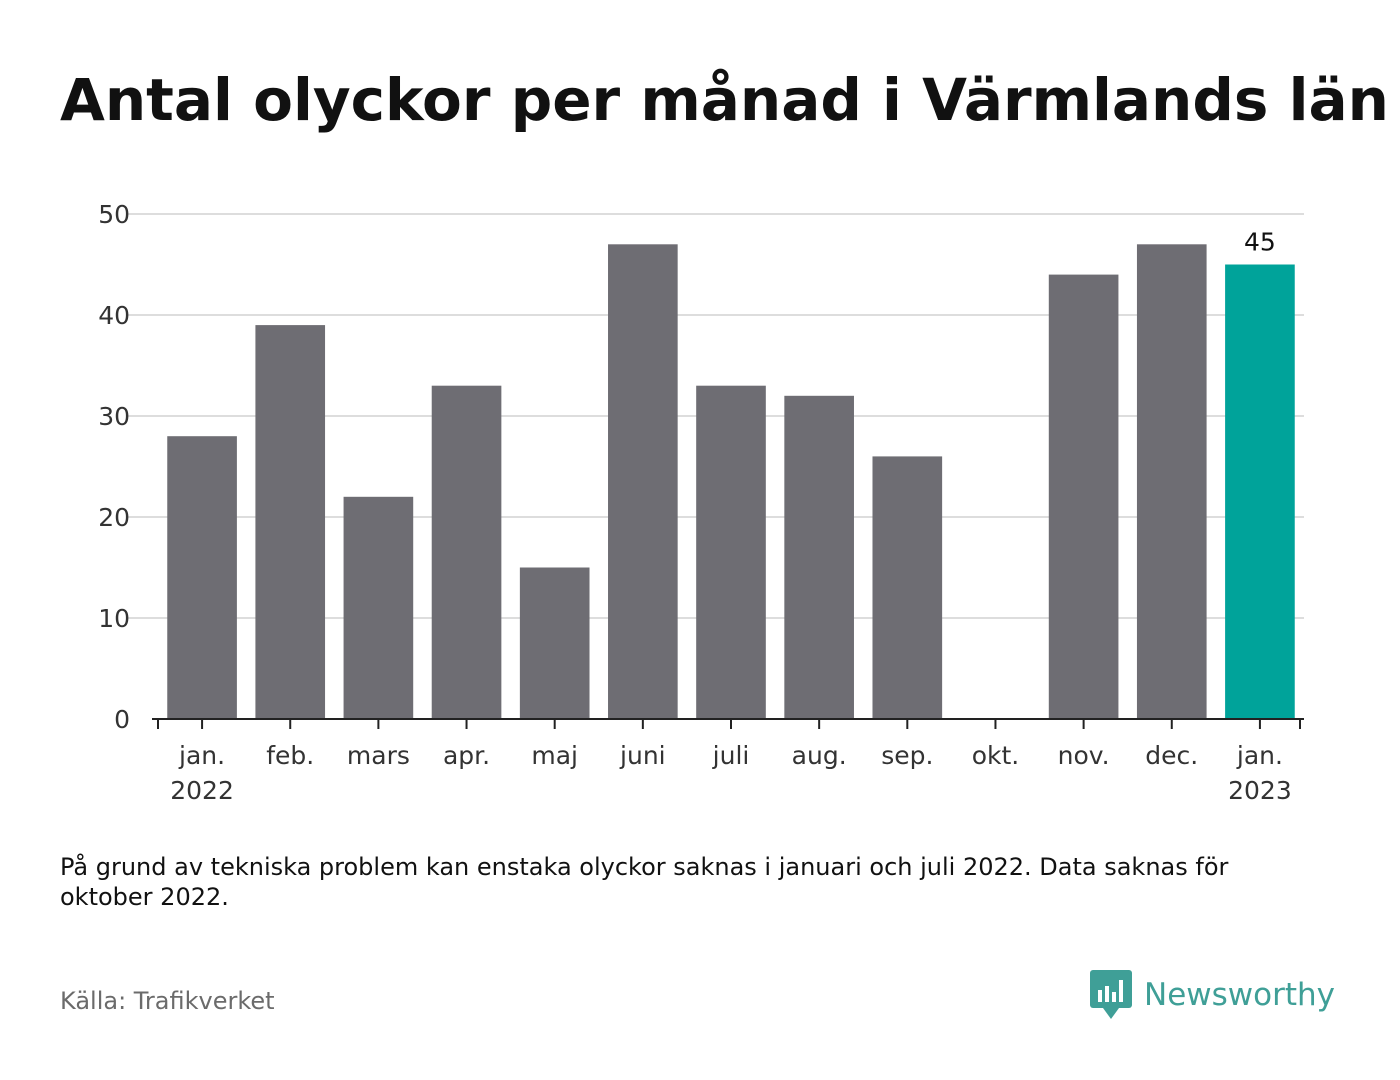 This screenshot has height=1080, width=1400. Describe the element at coordinates (907, 755) in the screenshot. I see `x-tick-label-month: sep.` at that location.